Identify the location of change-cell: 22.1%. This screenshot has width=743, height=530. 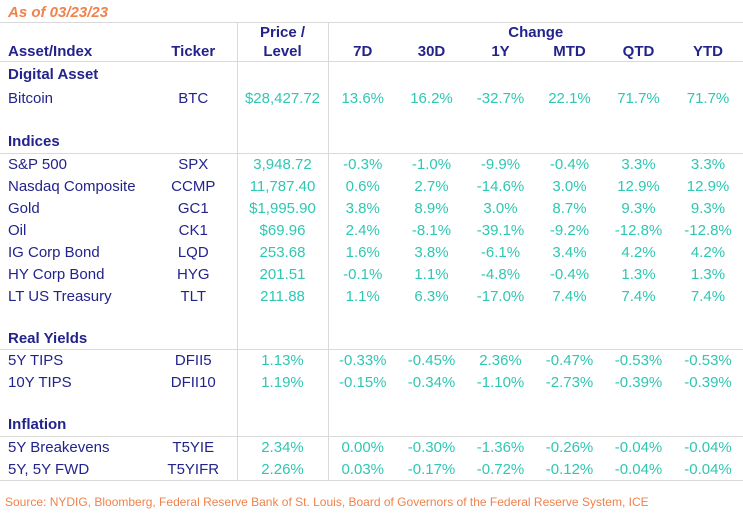
(569, 98).